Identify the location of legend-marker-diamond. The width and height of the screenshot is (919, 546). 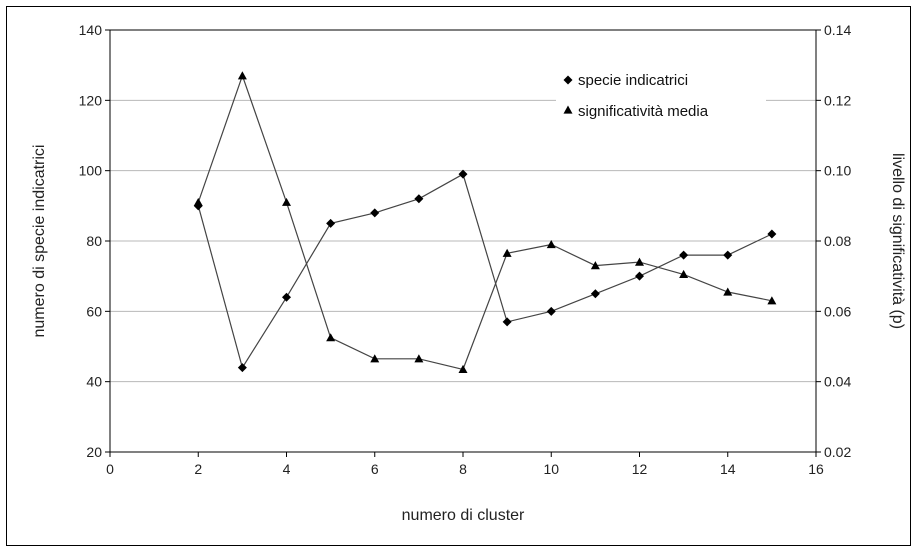
(568, 80).